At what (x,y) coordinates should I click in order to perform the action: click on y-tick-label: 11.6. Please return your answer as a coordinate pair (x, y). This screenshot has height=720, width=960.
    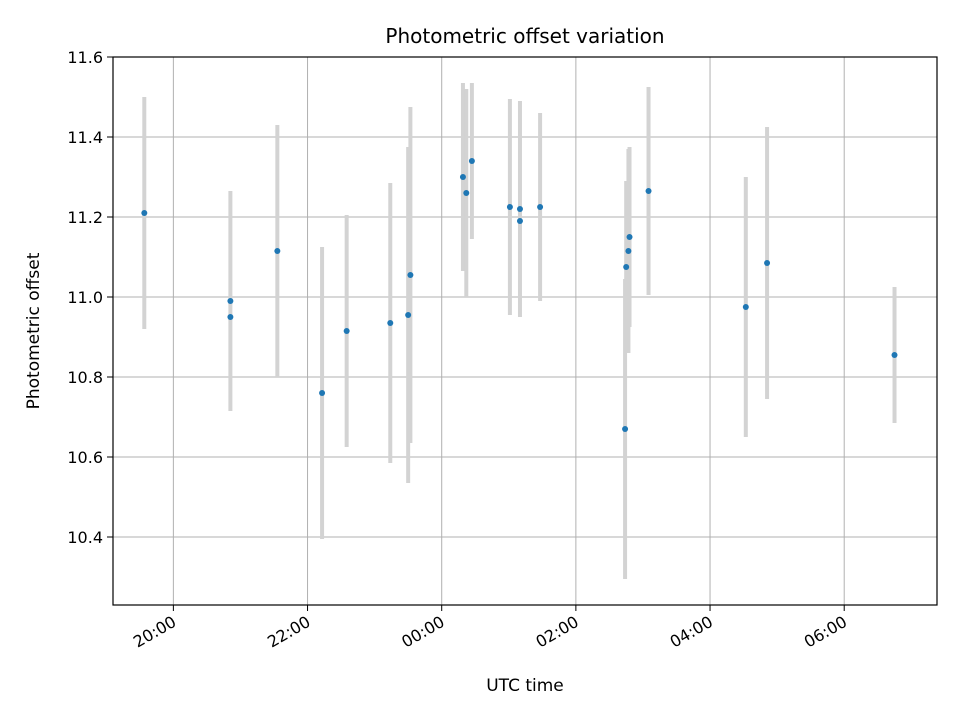
    Looking at the image, I should click on (85, 57).